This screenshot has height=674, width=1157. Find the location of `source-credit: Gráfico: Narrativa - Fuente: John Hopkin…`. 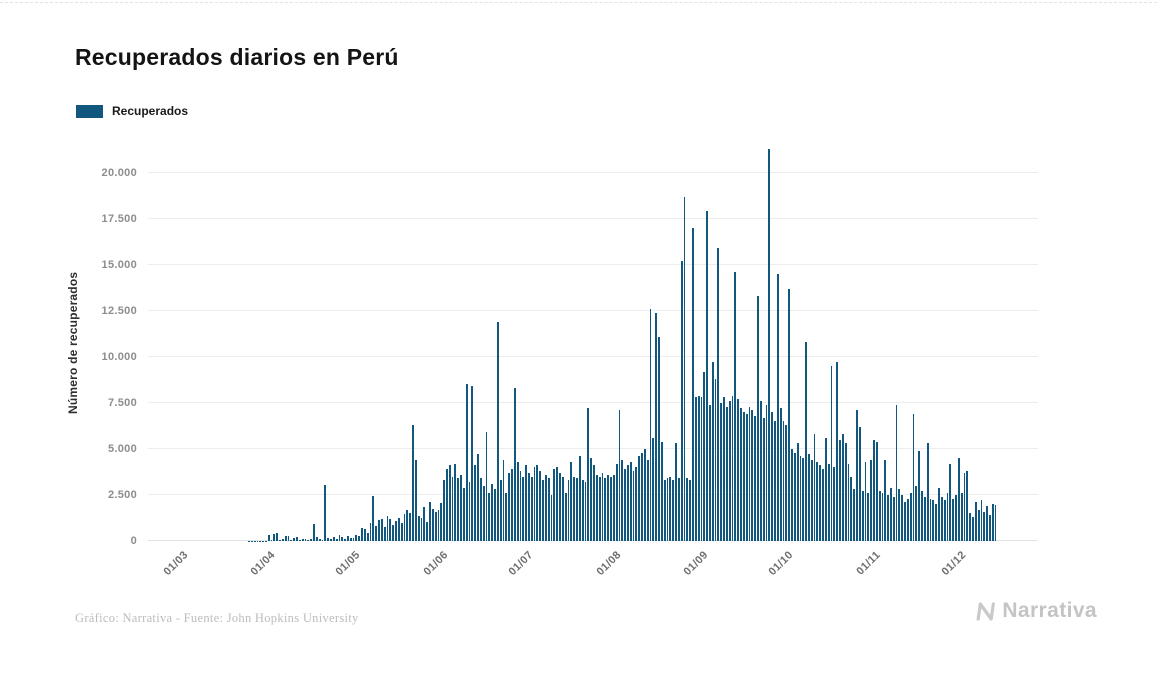

source-credit: Gráfico: Narrativa - Fuente: John Hopkin… is located at coordinates (217, 618).